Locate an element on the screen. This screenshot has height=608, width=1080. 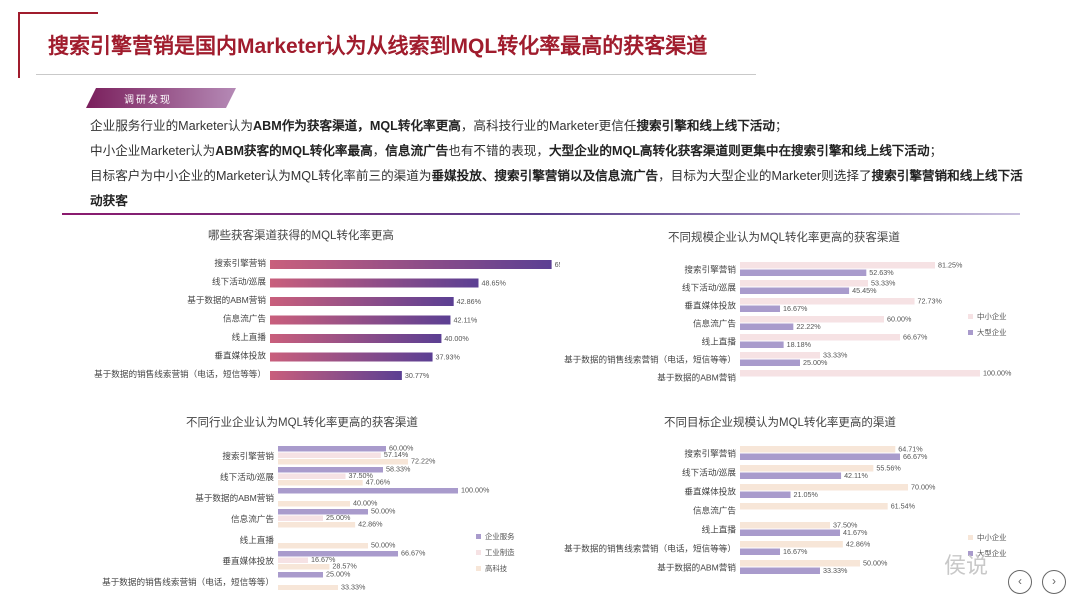
chart4-value-label: 61.54% is located at coordinates (903, 506).